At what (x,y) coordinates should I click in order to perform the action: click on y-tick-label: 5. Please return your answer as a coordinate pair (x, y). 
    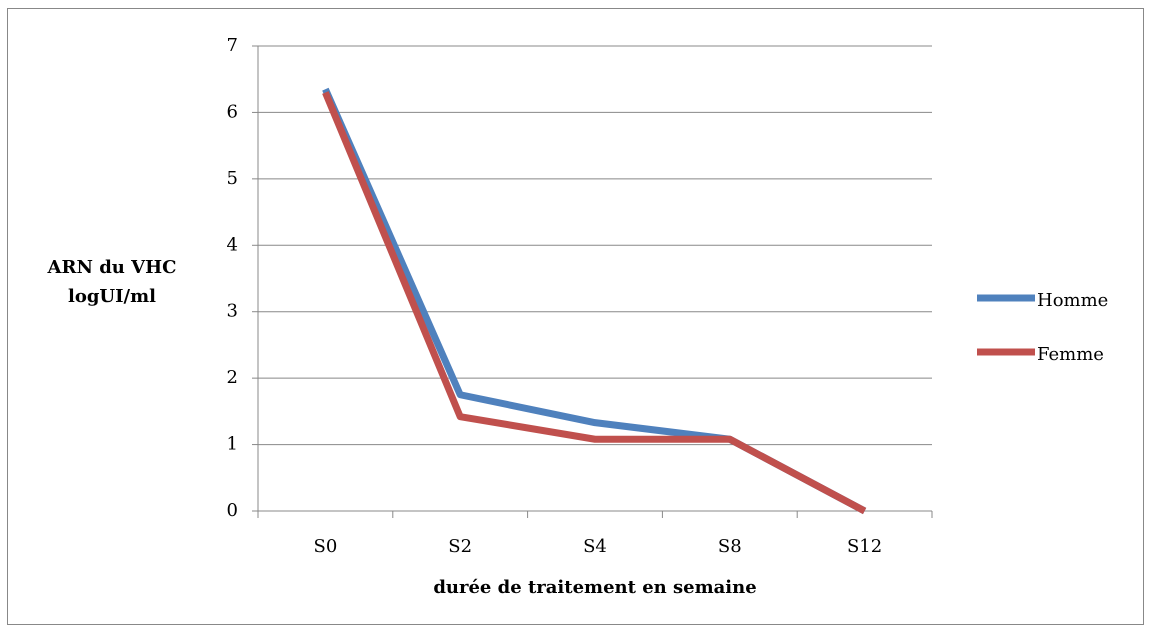
    Looking at the image, I should click on (232, 178).